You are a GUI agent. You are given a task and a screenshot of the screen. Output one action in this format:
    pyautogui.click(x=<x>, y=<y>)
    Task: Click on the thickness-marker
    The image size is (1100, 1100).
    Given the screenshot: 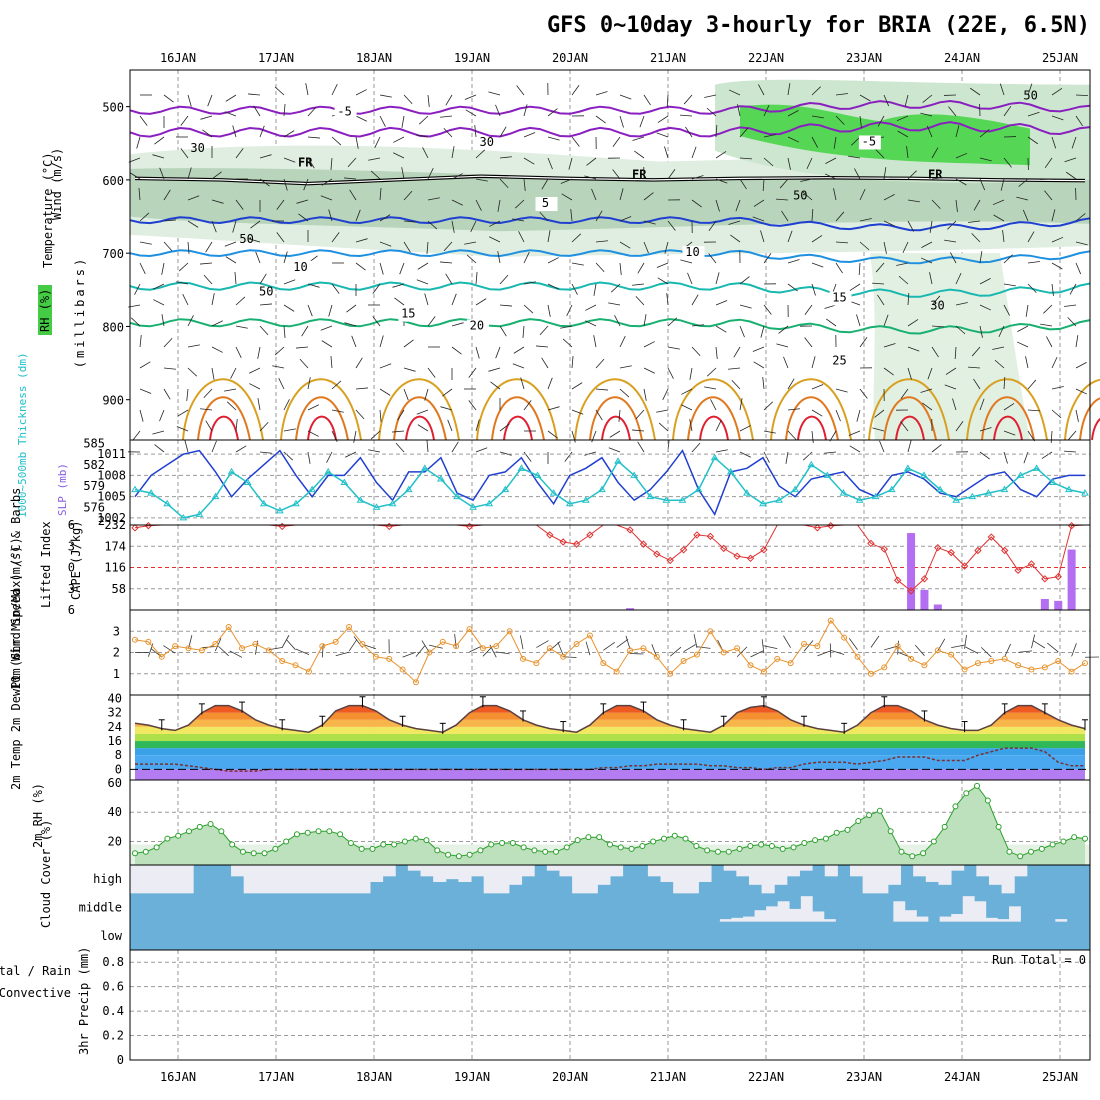 What is the action you would take?
    pyautogui.click(x=441, y=478)
    